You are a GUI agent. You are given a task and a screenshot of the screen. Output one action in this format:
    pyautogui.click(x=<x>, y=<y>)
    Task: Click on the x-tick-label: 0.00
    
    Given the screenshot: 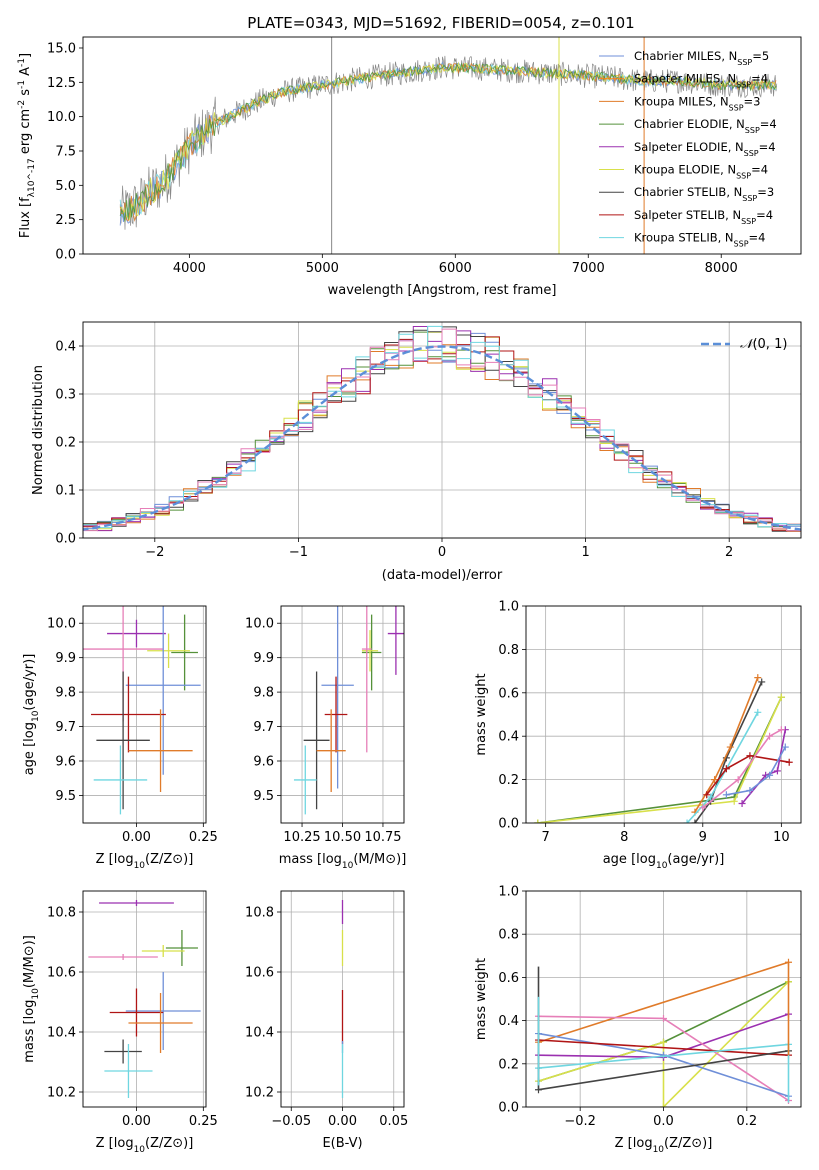 What is the action you would take?
    pyautogui.click(x=136, y=837)
    